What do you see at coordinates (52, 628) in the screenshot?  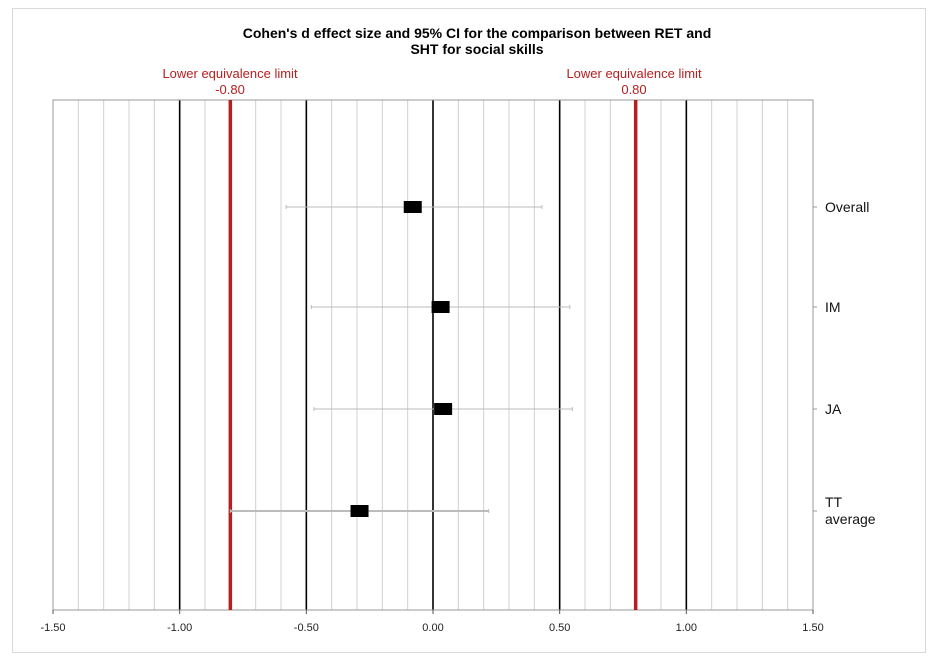 I see `x-tick-label: -1.50` at bounding box center [52, 628].